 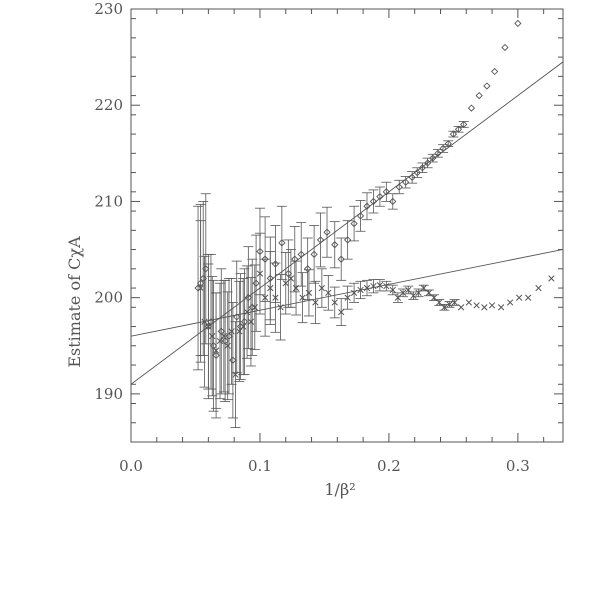 What do you see at coordinates (74, 302) in the screenshot?
I see `y-axis-label: Estimate of CχA` at bounding box center [74, 302].